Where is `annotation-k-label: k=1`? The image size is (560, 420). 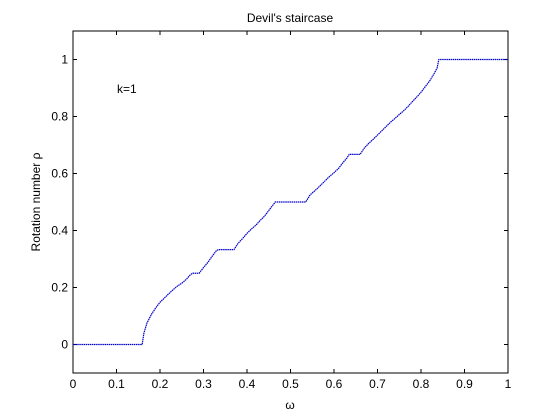 annotation-k-label: k=1 is located at coordinates (127, 89).